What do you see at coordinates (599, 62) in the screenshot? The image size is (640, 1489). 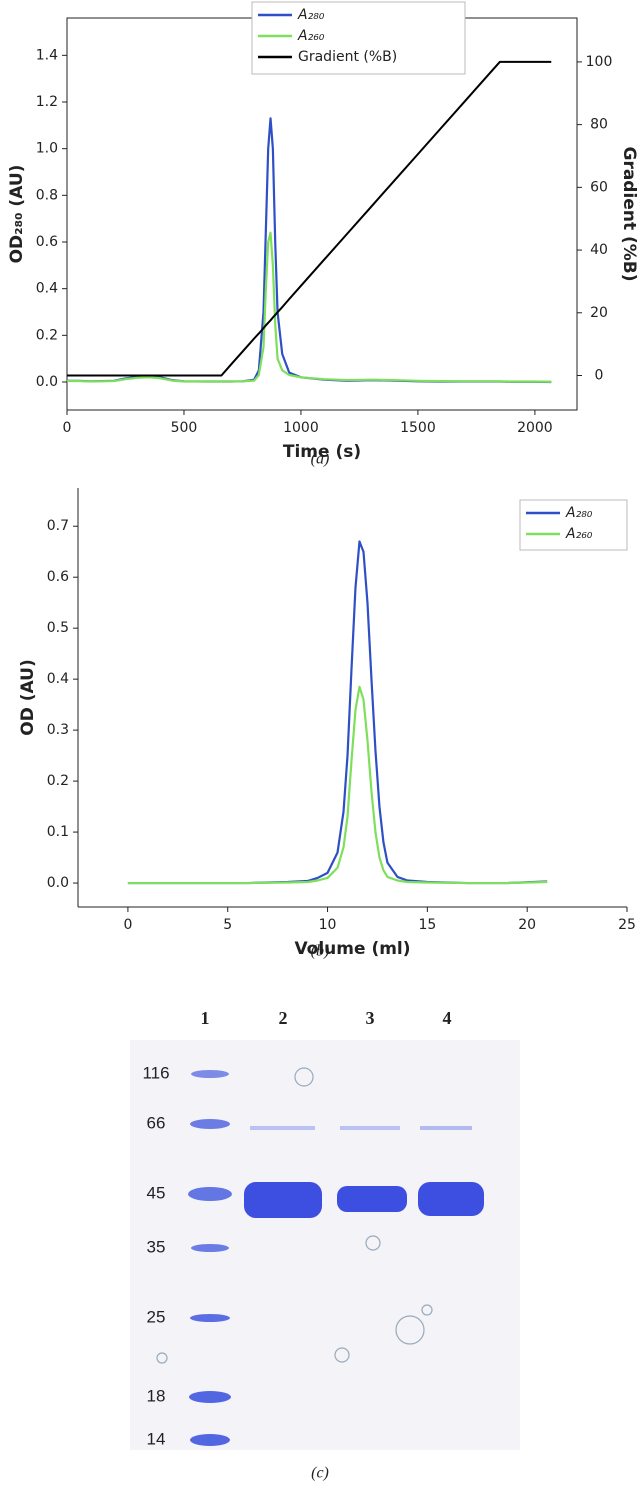 I see `y2-tick-label: 100` at bounding box center [599, 62].